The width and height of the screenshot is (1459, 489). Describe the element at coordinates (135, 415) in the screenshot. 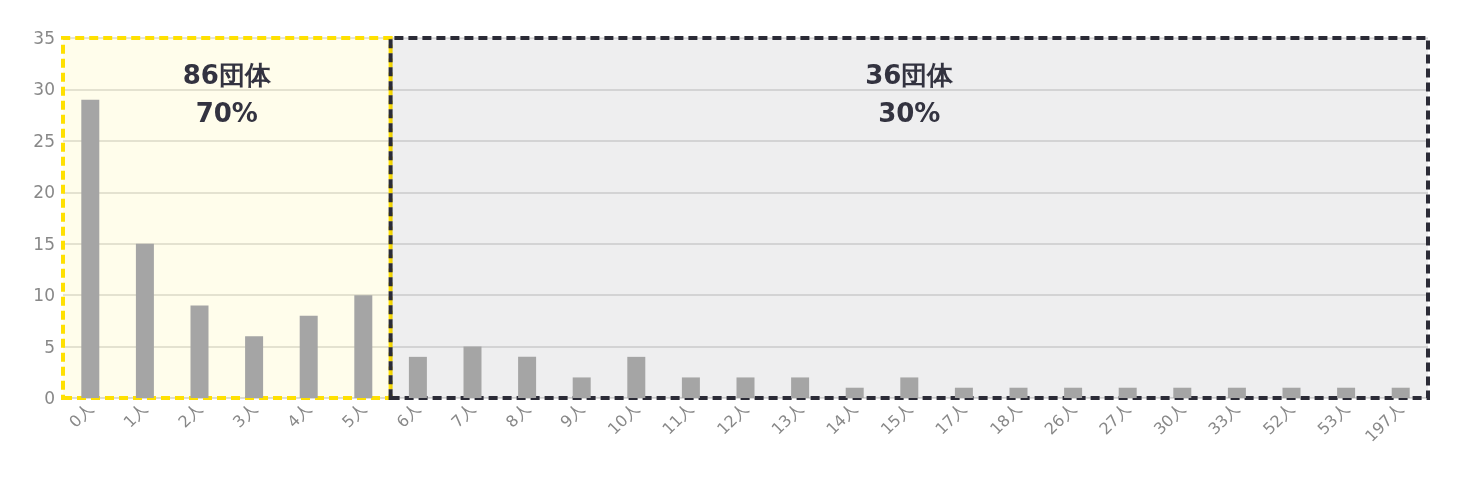

I see `x-tick-label: 1人` at that location.